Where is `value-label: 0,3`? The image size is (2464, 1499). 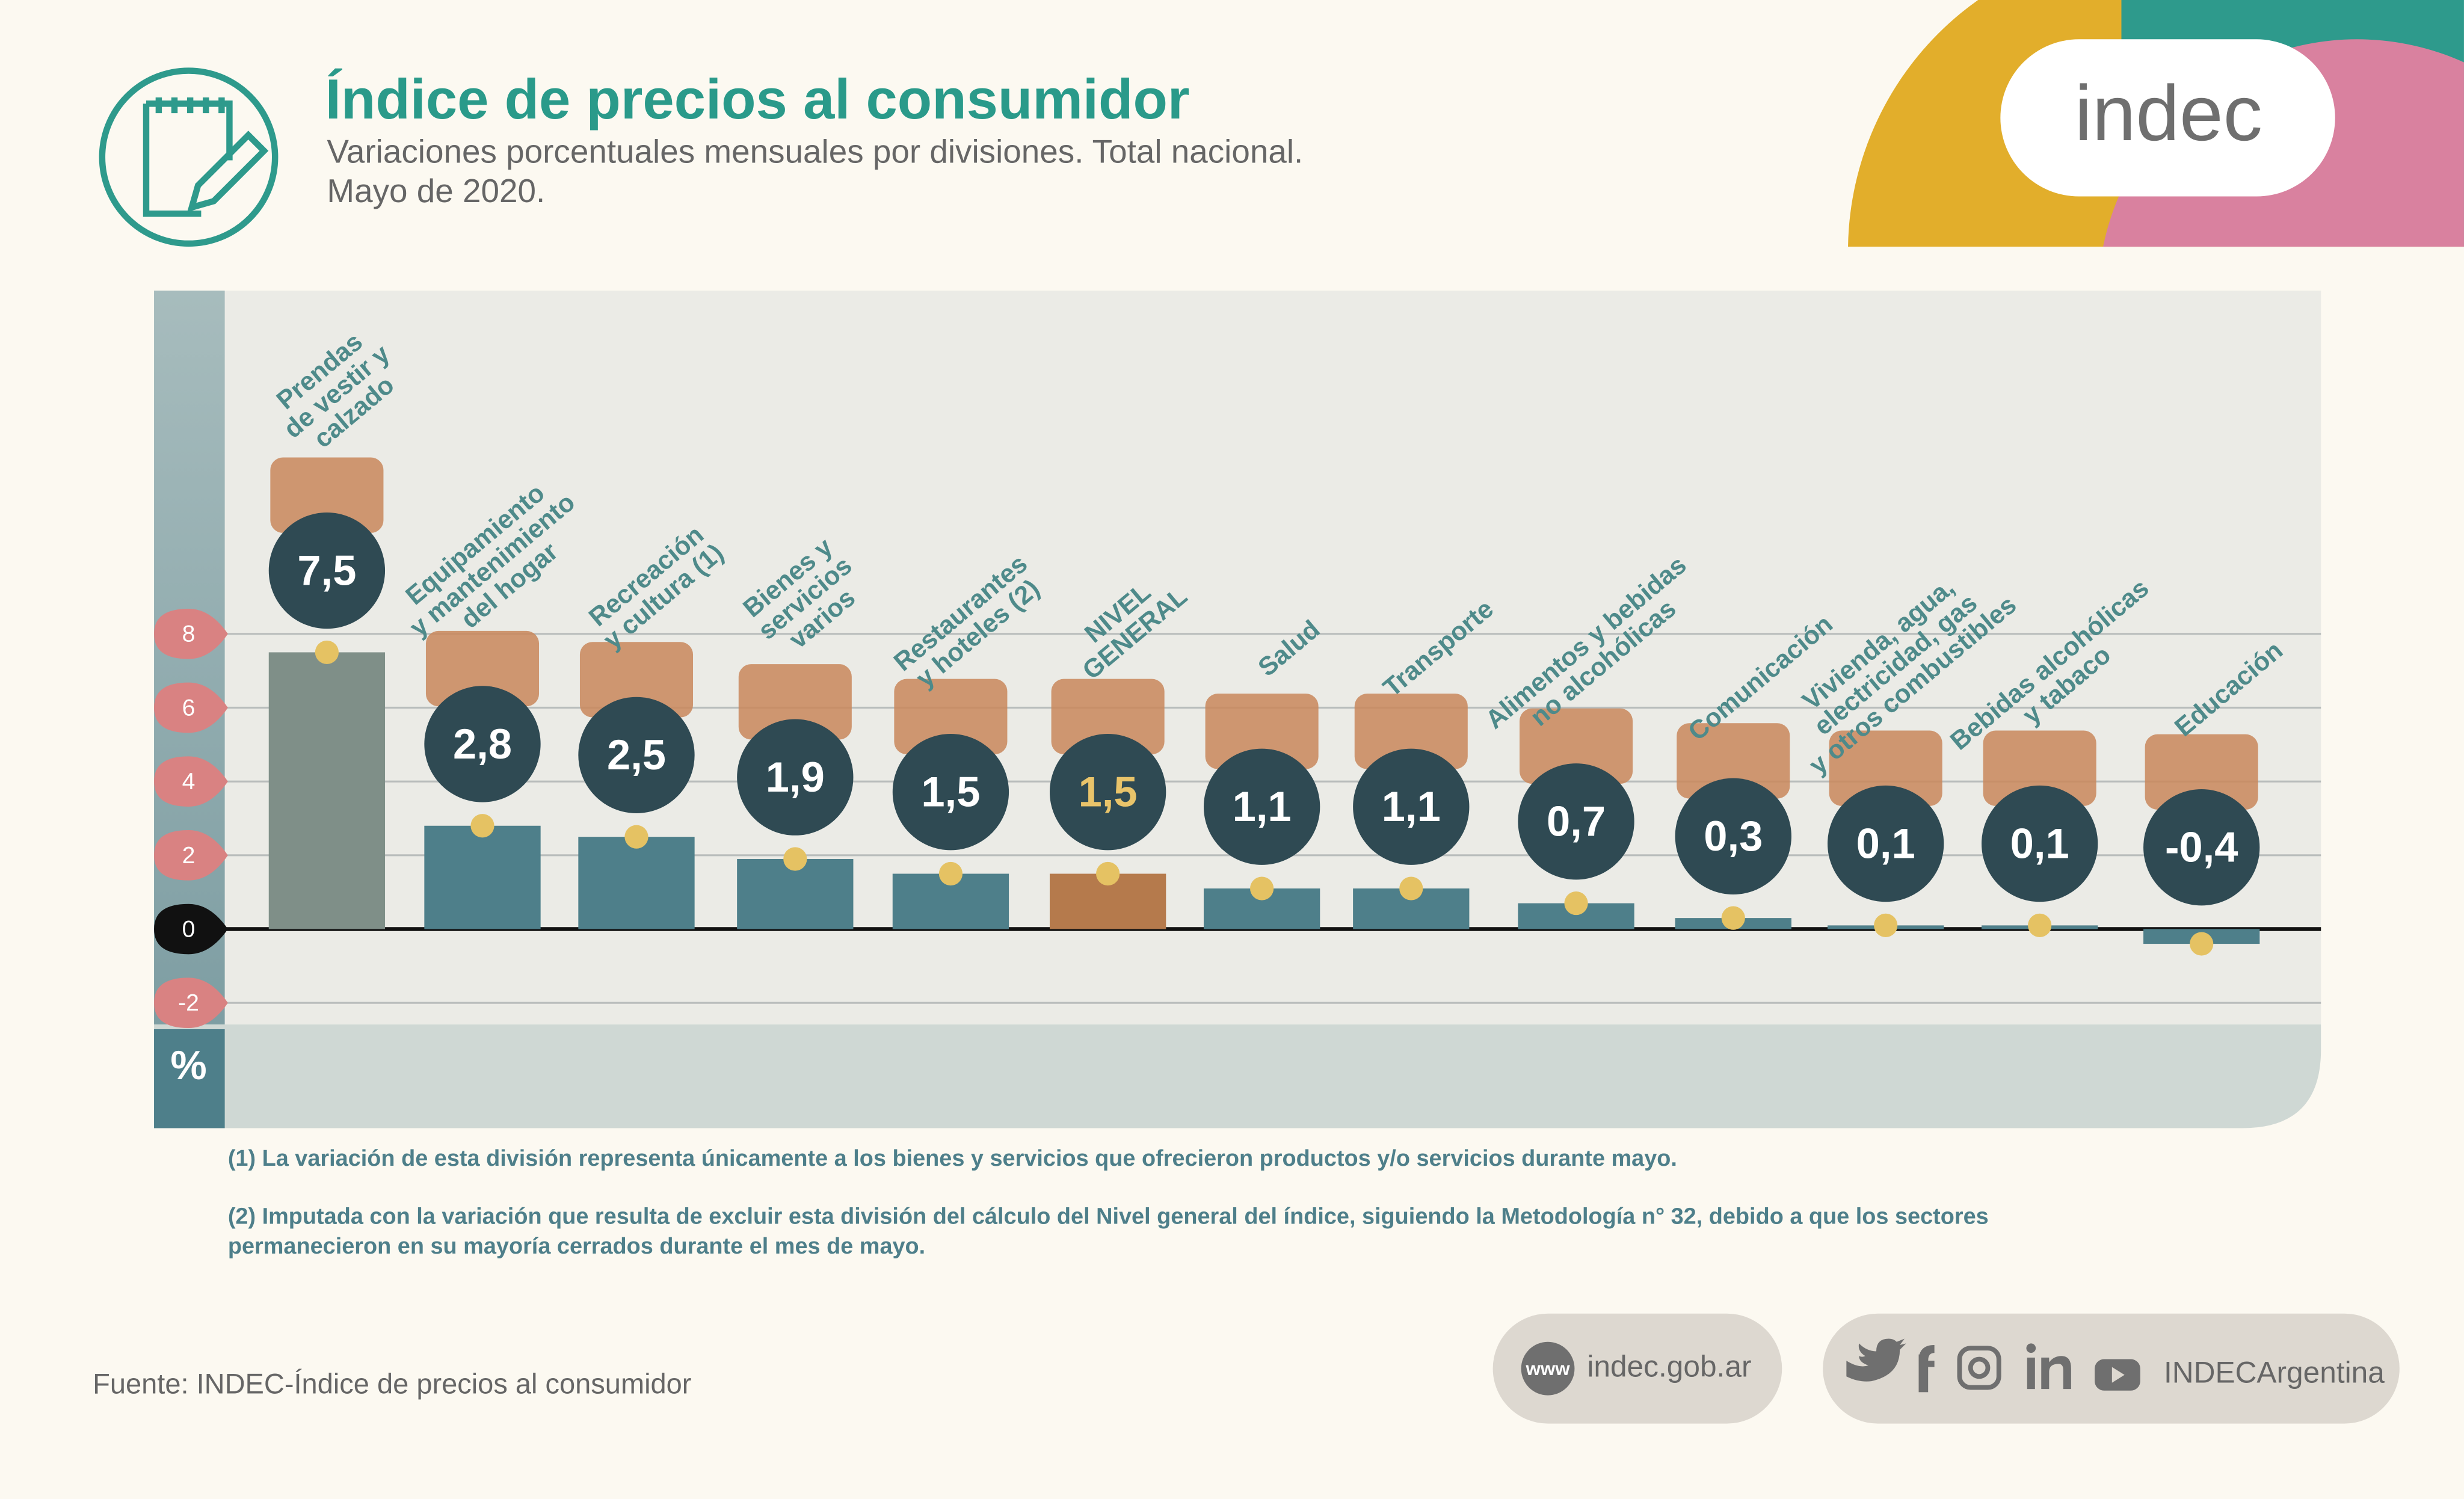 value-label: 0,3 is located at coordinates (1734, 836).